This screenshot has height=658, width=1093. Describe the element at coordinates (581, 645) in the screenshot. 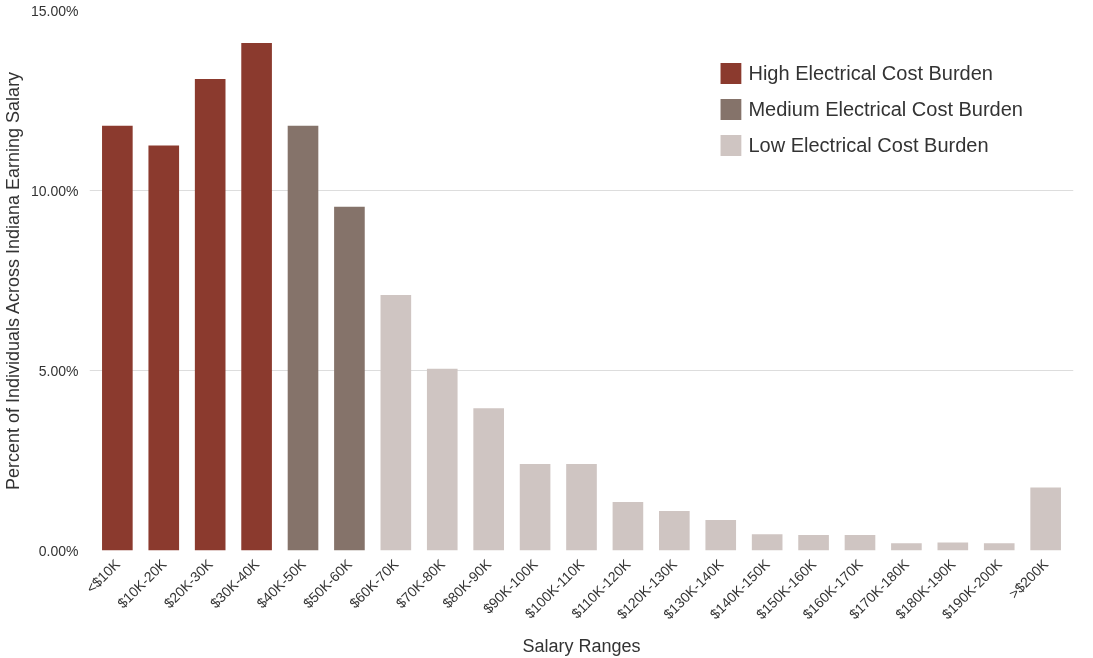

I see `x-axis-title: Salary Ranges` at that location.